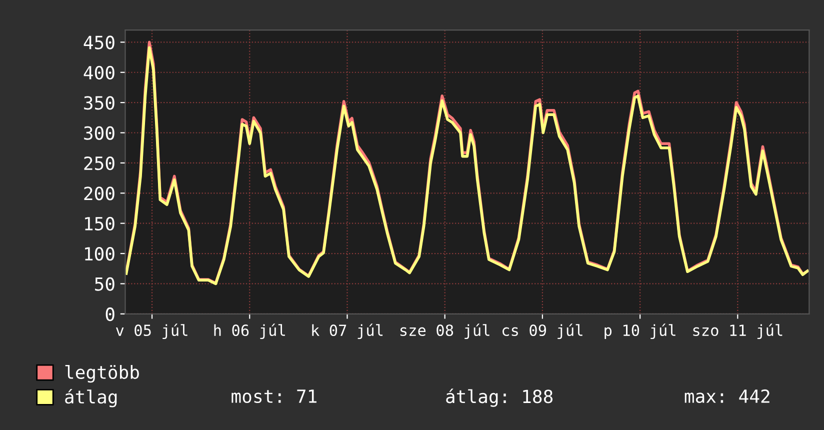  Describe the element at coordinates (445, 332) in the screenshot. I see `x-tick-label: sze 08 júl` at that location.